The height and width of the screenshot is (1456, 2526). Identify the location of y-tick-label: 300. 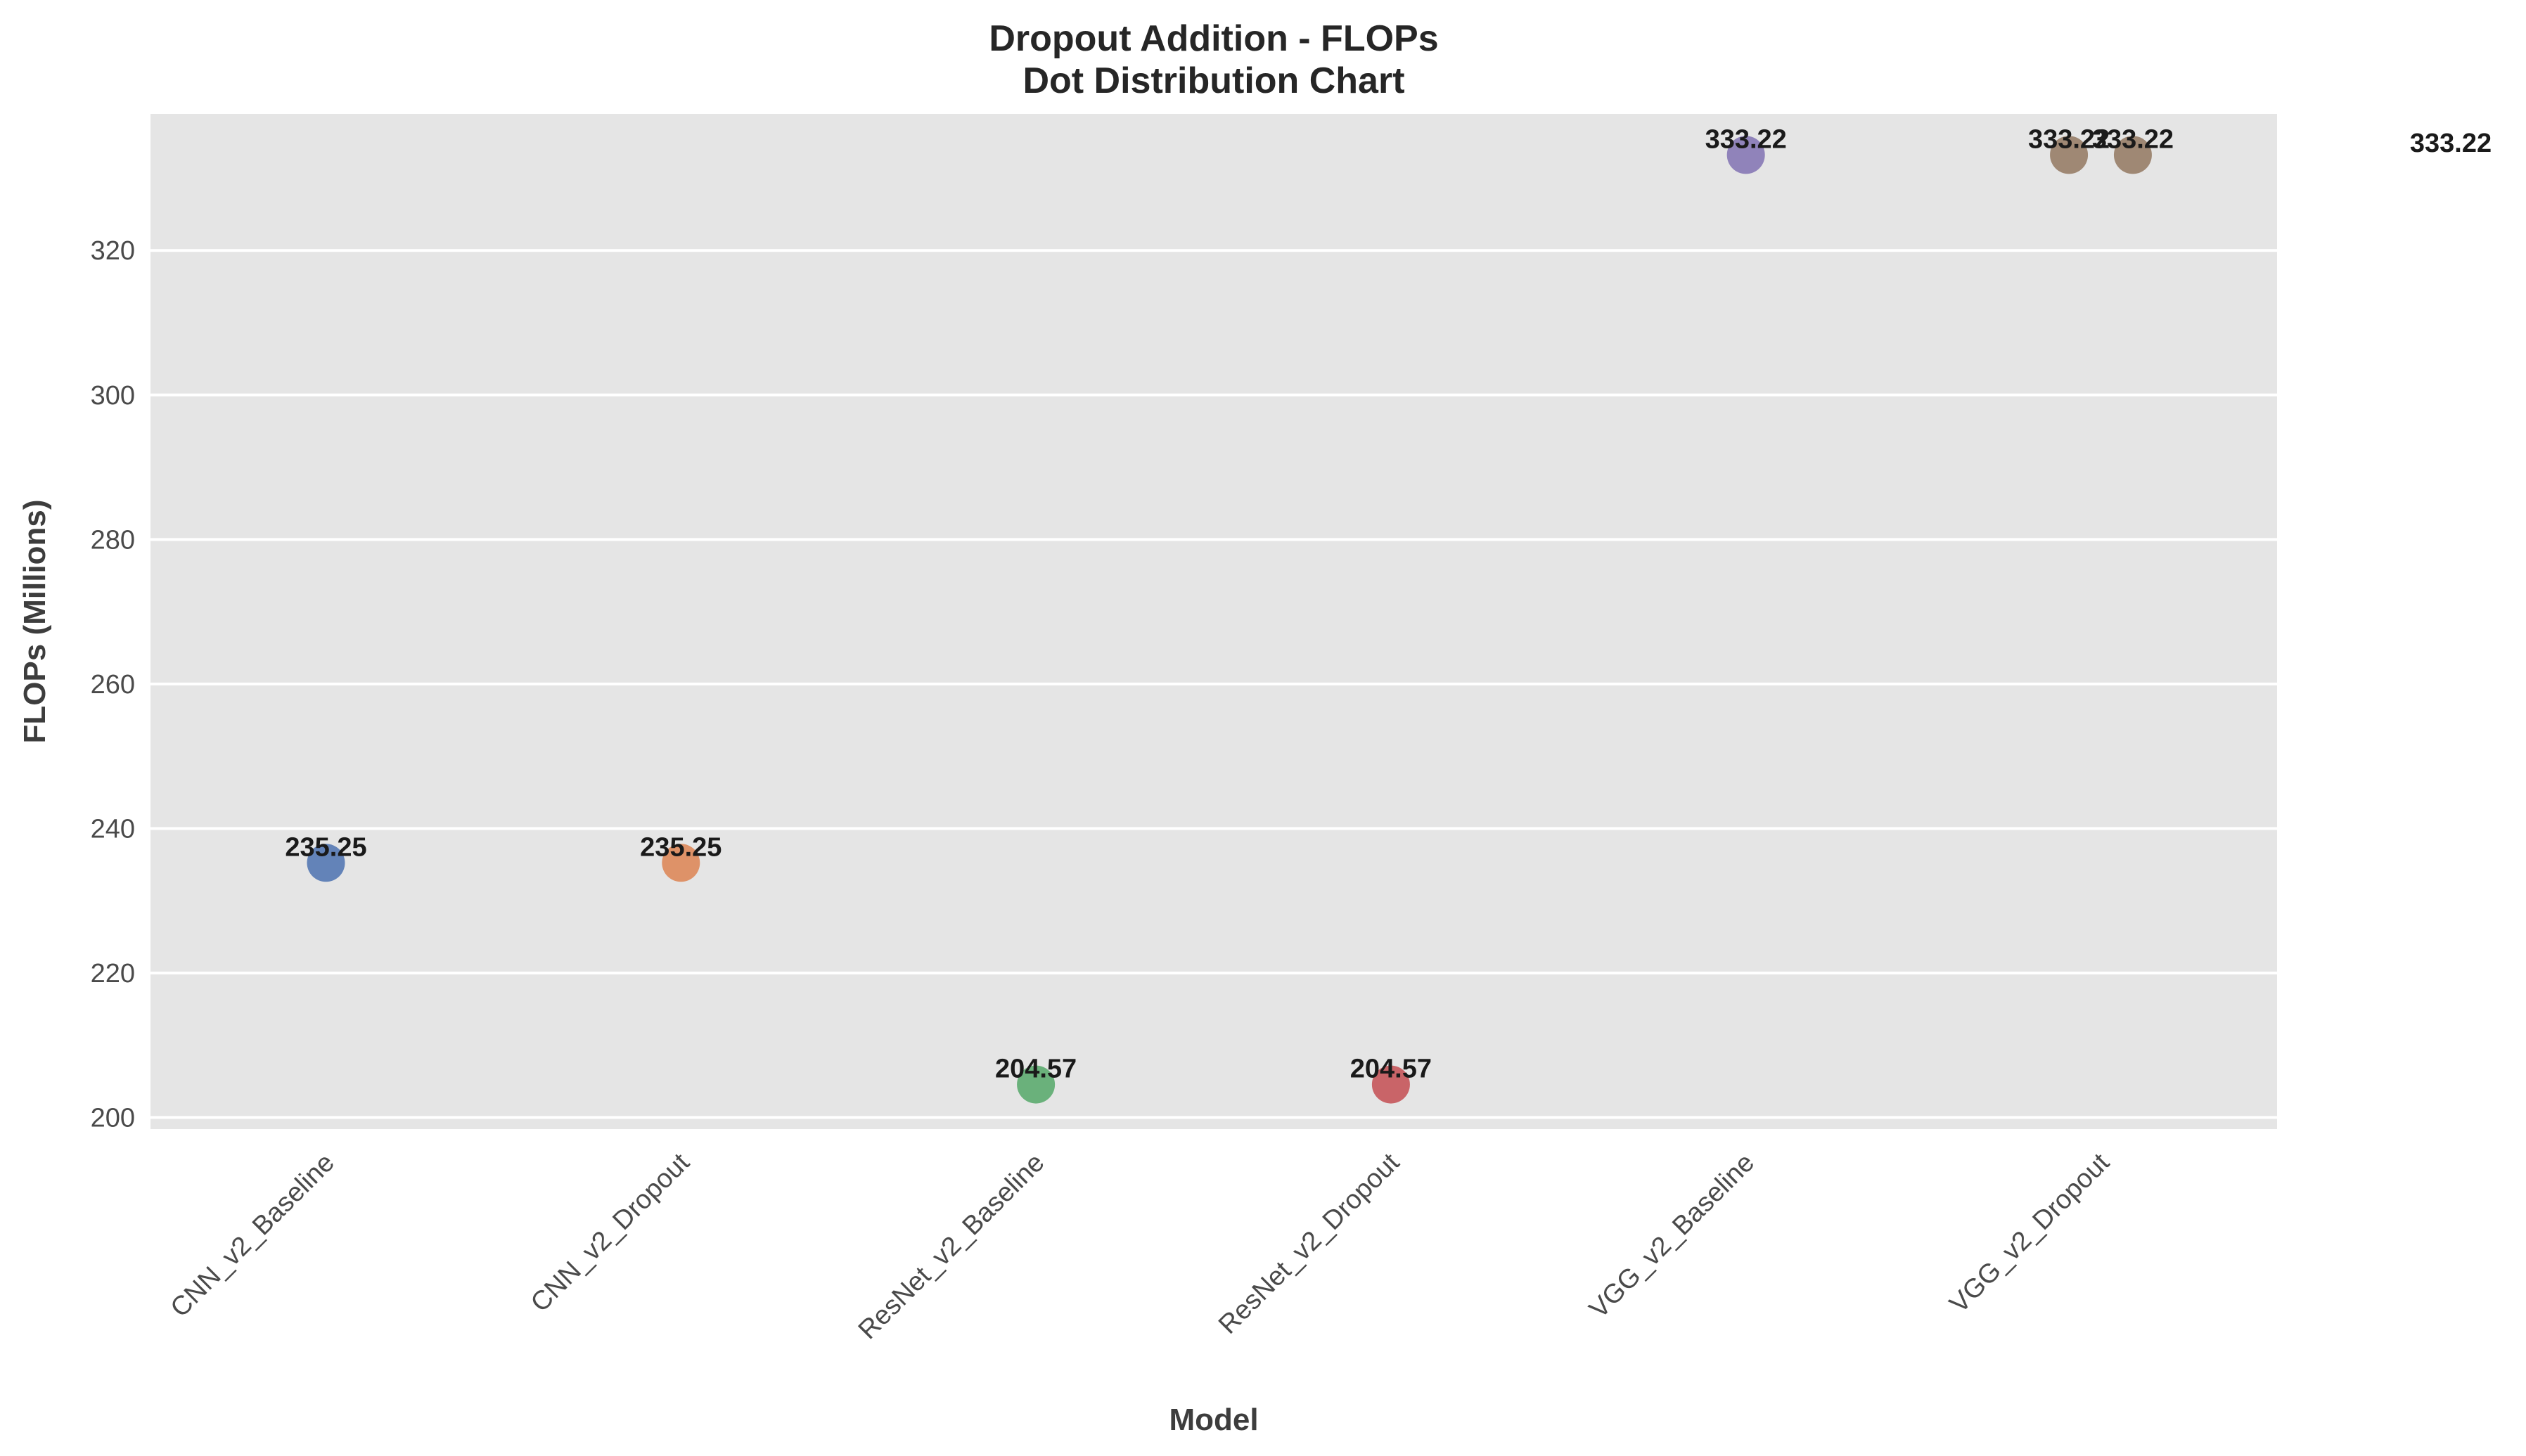
(113, 396).